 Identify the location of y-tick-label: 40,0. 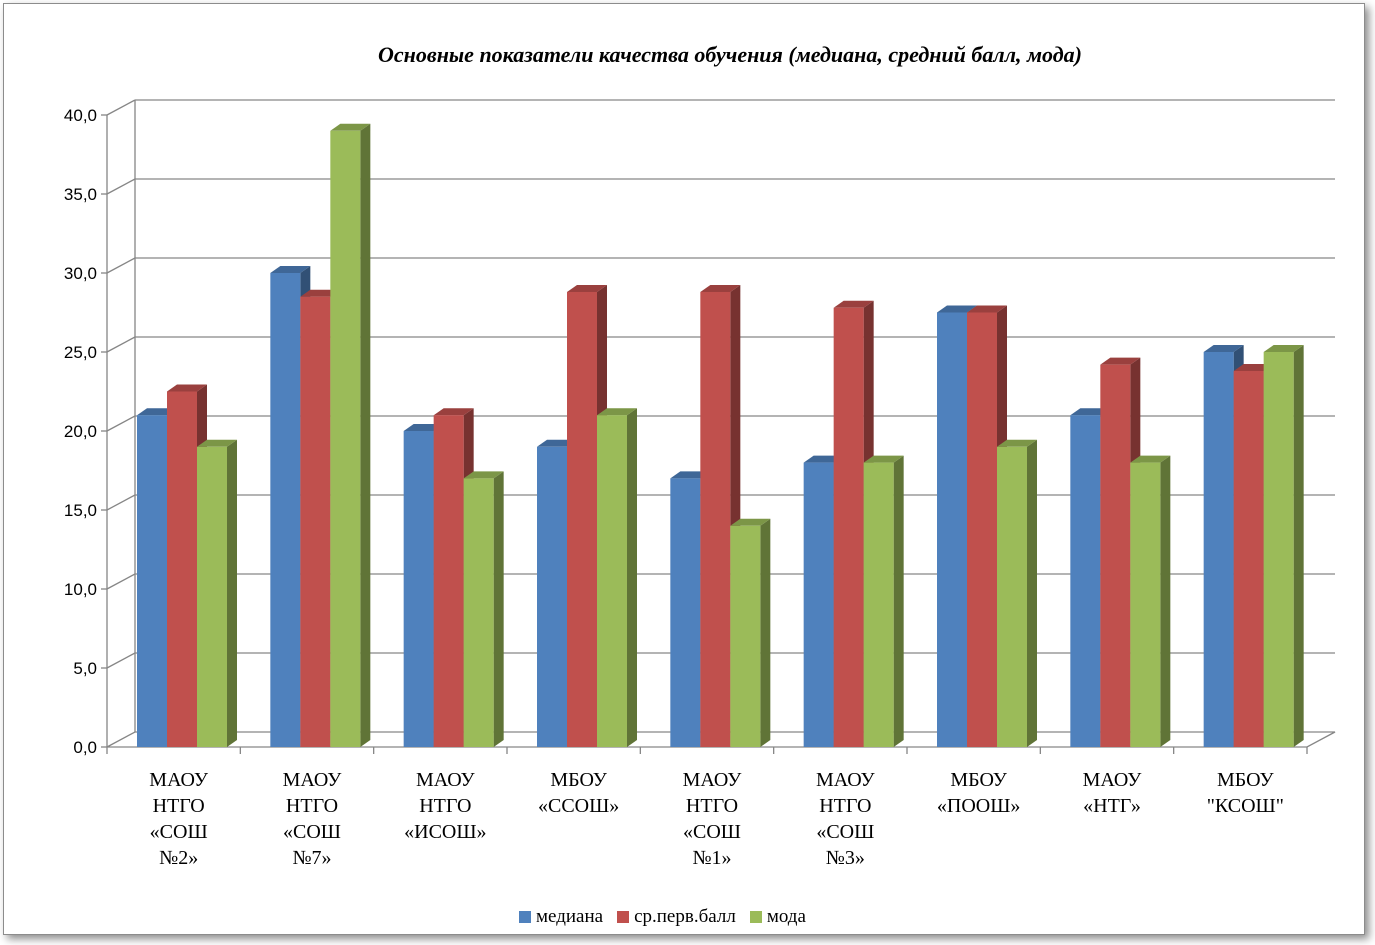
(80, 115).